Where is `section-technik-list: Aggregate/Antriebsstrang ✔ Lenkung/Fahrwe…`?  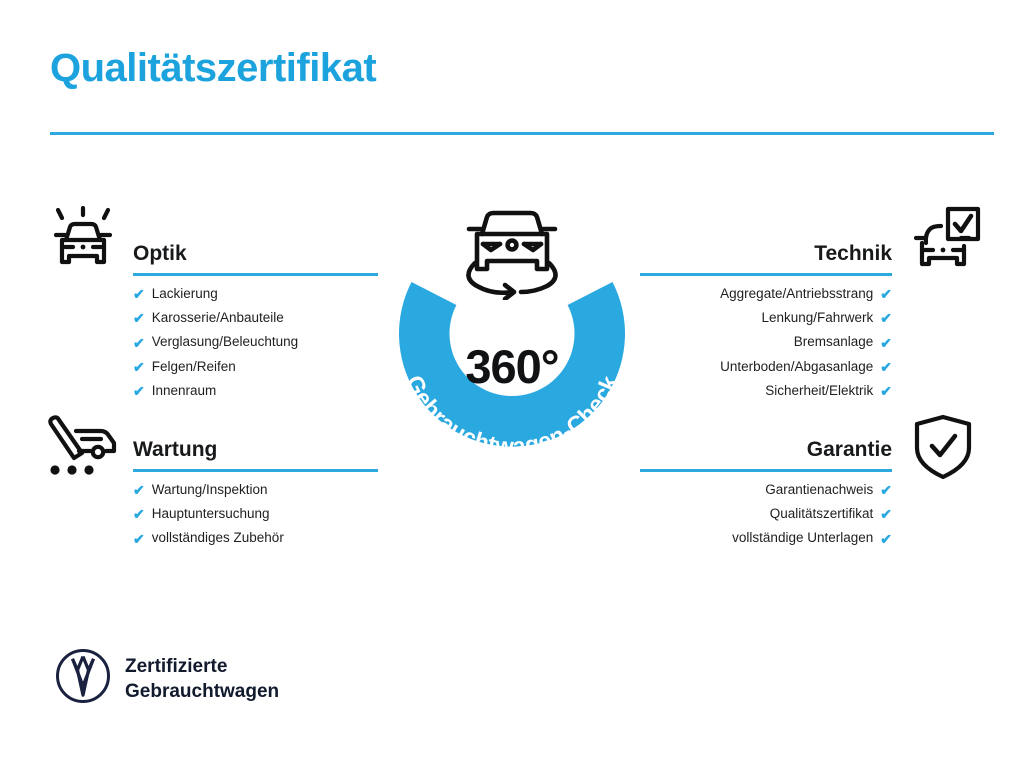 section-technik-list: Aggregate/Antriebsstrang ✔ Lenkung/Fahrwe… is located at coordinates (766, 342).